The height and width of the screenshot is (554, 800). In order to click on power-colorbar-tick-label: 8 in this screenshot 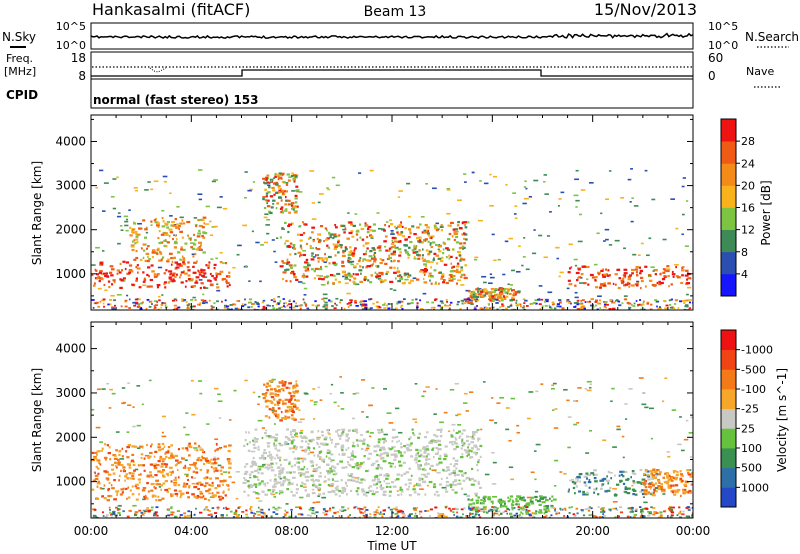, I will do `click(744, 252)`.